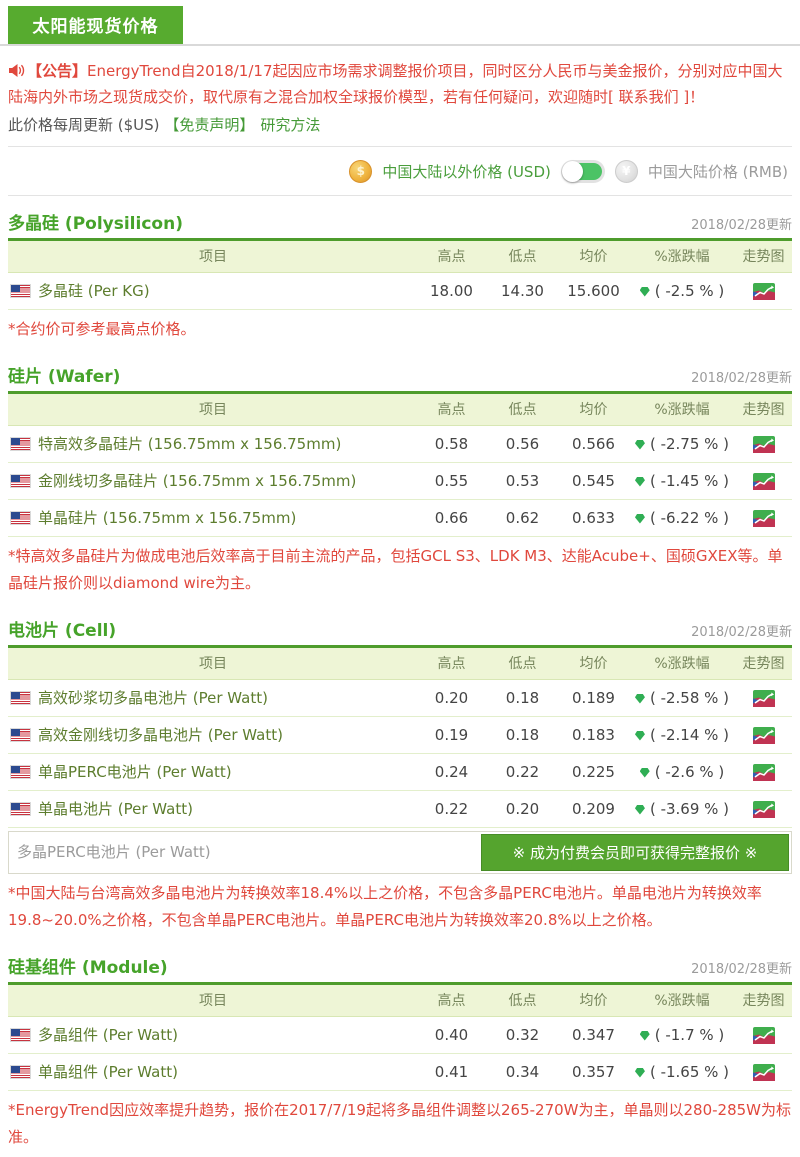 The width and height of the screenshot is (800, 1157). What do you see at coordinates (451, 291) in the screenshot?
I see `high-value: 18.00` at bounding box center [451, 291].